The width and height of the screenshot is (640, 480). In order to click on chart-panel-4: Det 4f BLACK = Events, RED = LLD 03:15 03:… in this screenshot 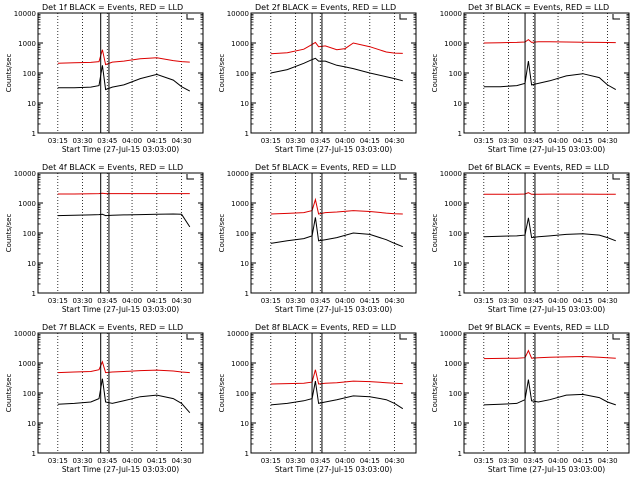, I will do `click(104, 238)`.